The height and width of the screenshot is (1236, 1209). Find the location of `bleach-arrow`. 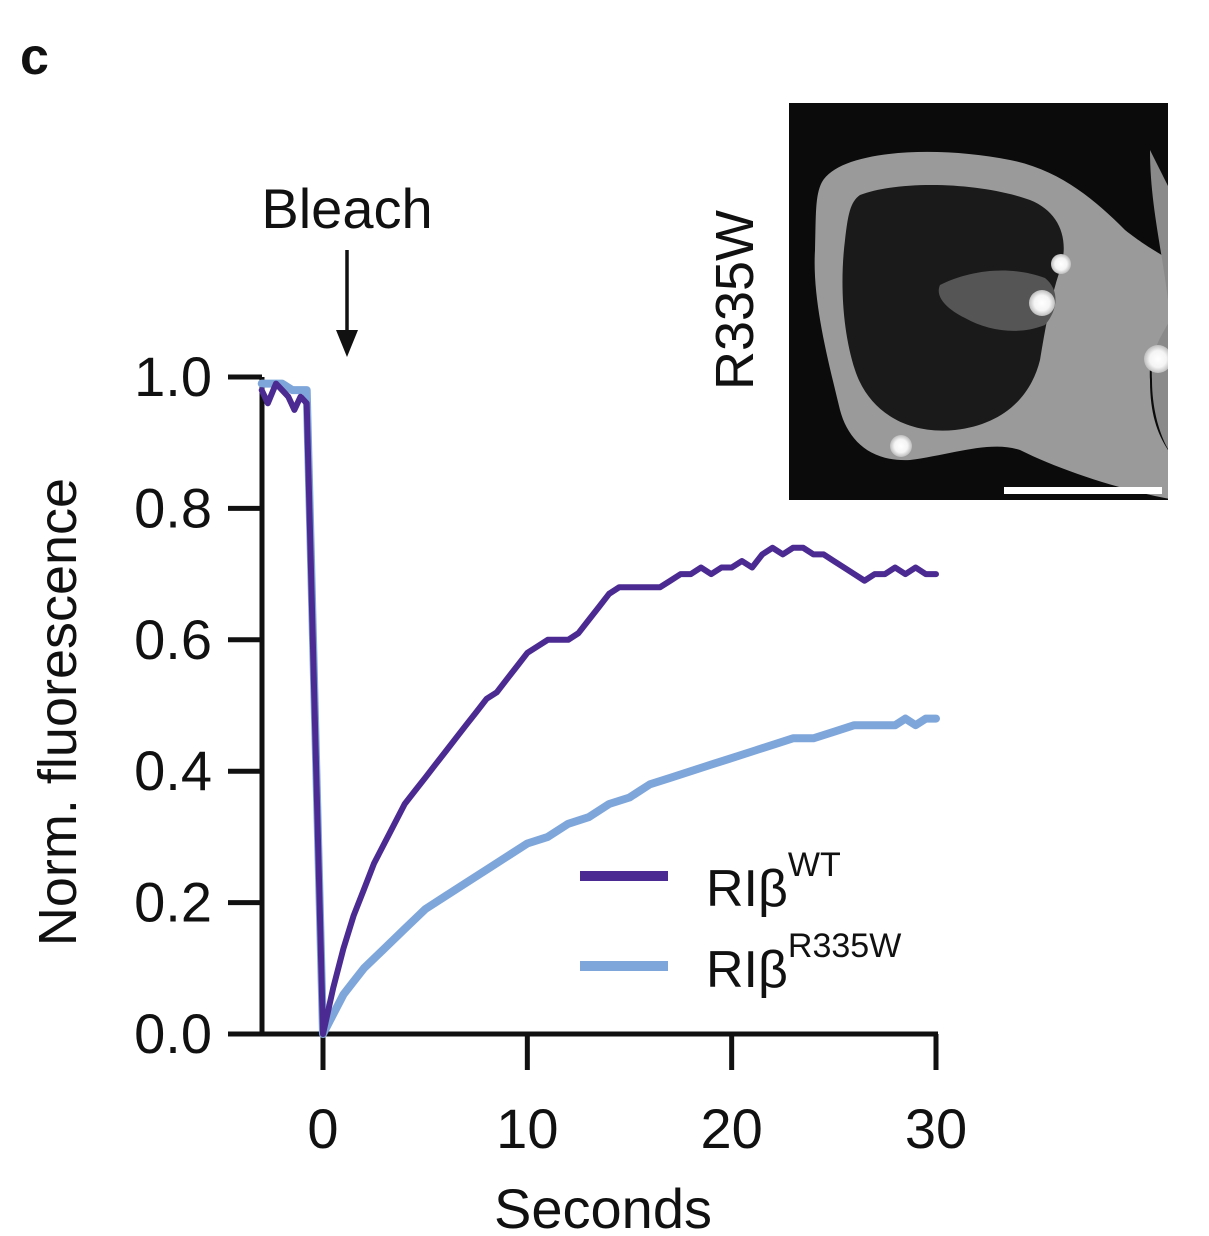

bleach-arrow is located at coordinates (347, 303).